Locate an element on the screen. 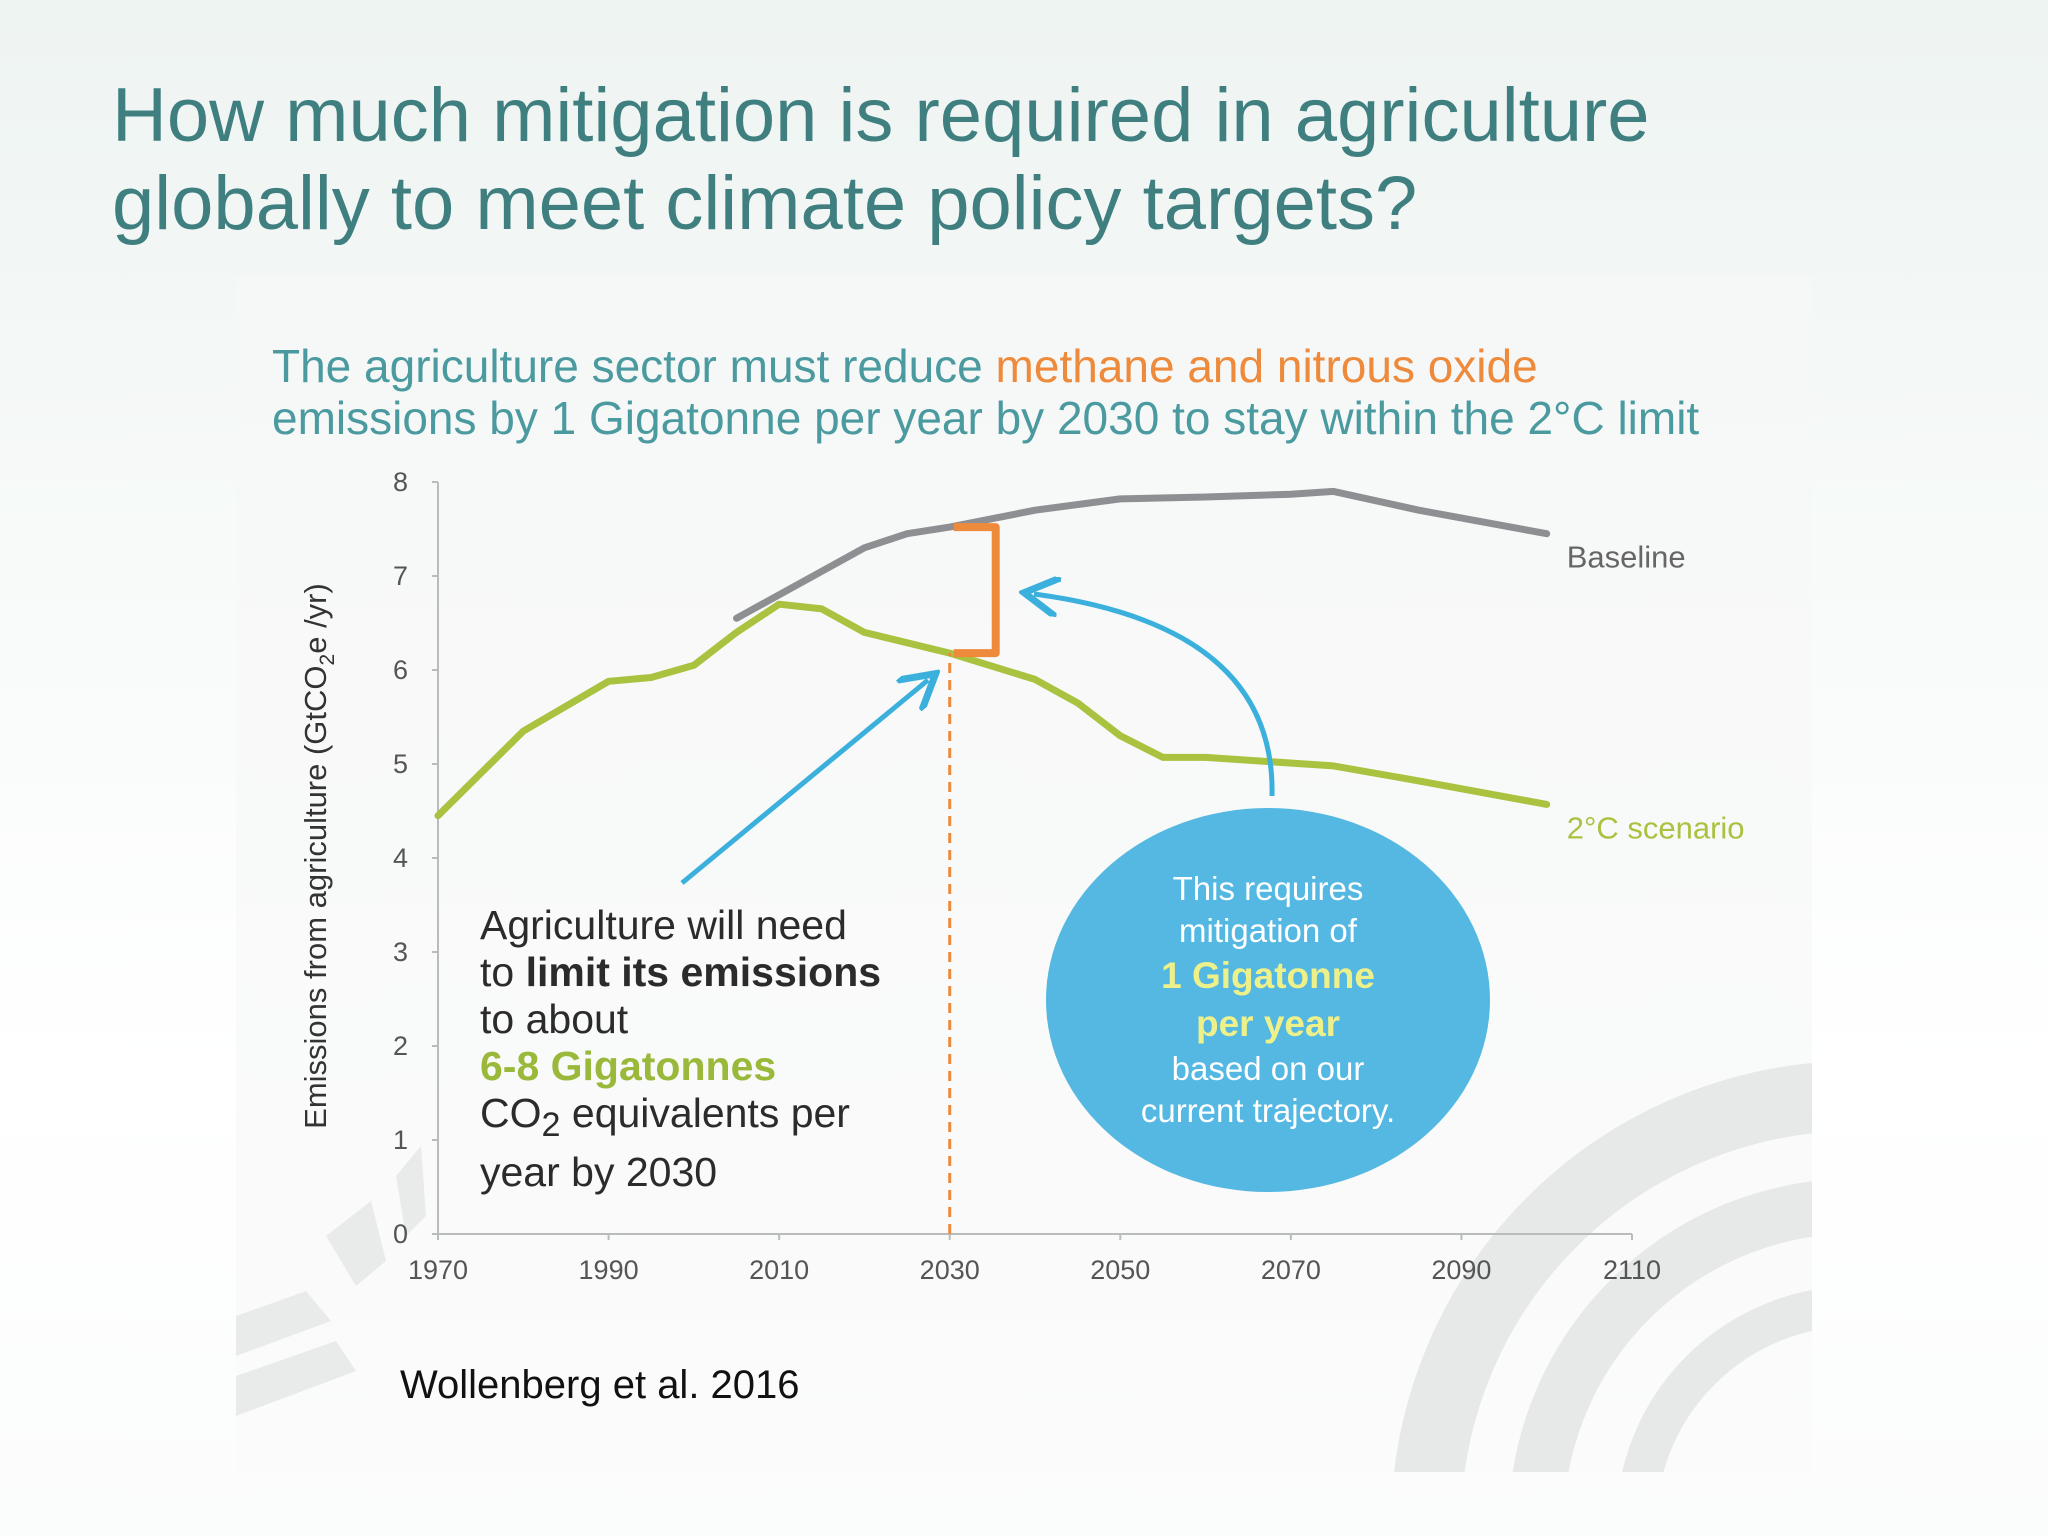  note-line5-rest: equivalents per is located at coordinates (705, 1113).